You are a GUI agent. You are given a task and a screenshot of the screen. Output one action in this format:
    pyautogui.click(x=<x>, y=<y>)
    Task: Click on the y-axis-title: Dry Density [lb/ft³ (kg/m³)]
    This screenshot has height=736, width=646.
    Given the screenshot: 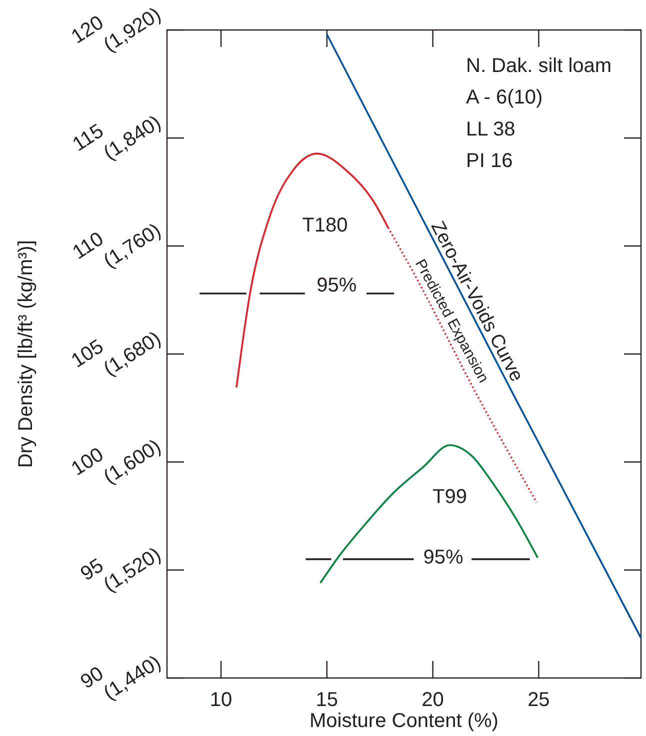 What is the action you would take?
    pyautogui.click(x=26, y=354)
    